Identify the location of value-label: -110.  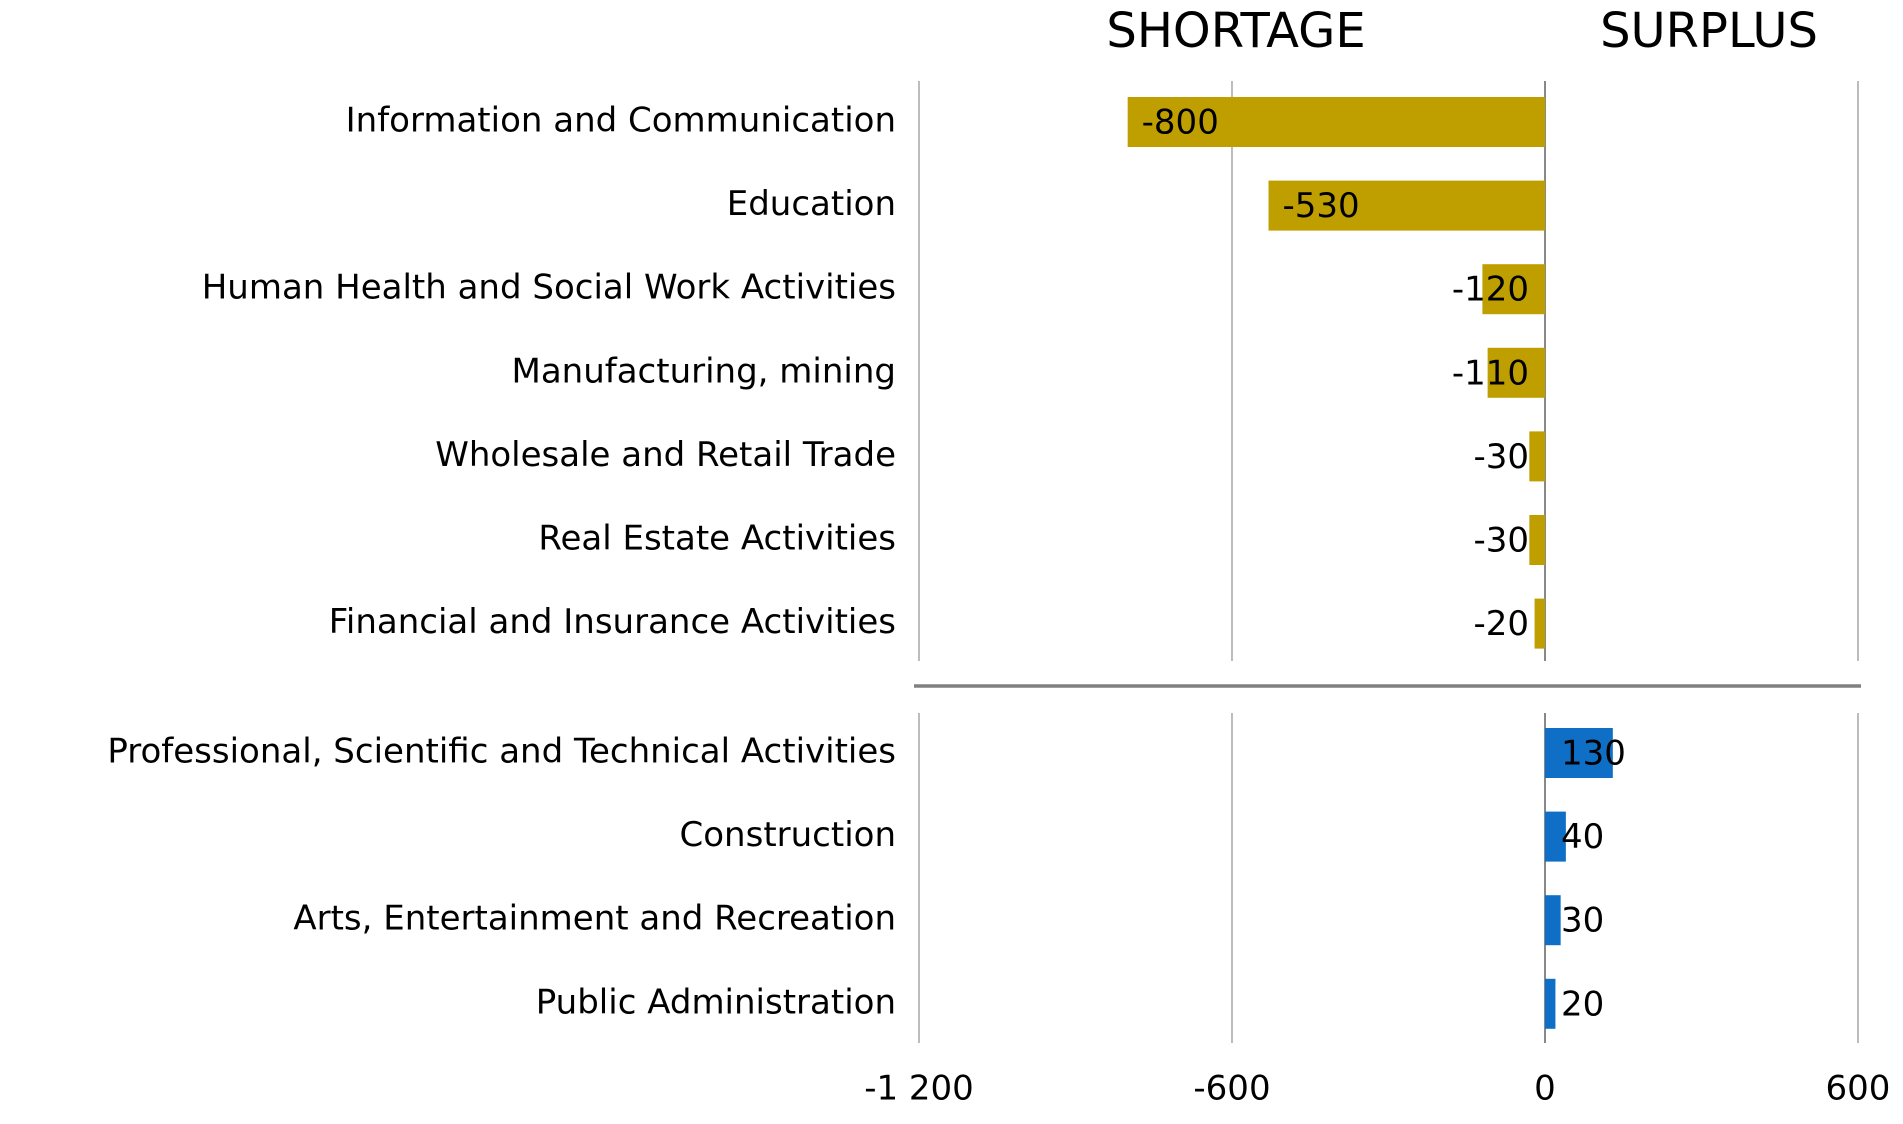
(1490, 373).